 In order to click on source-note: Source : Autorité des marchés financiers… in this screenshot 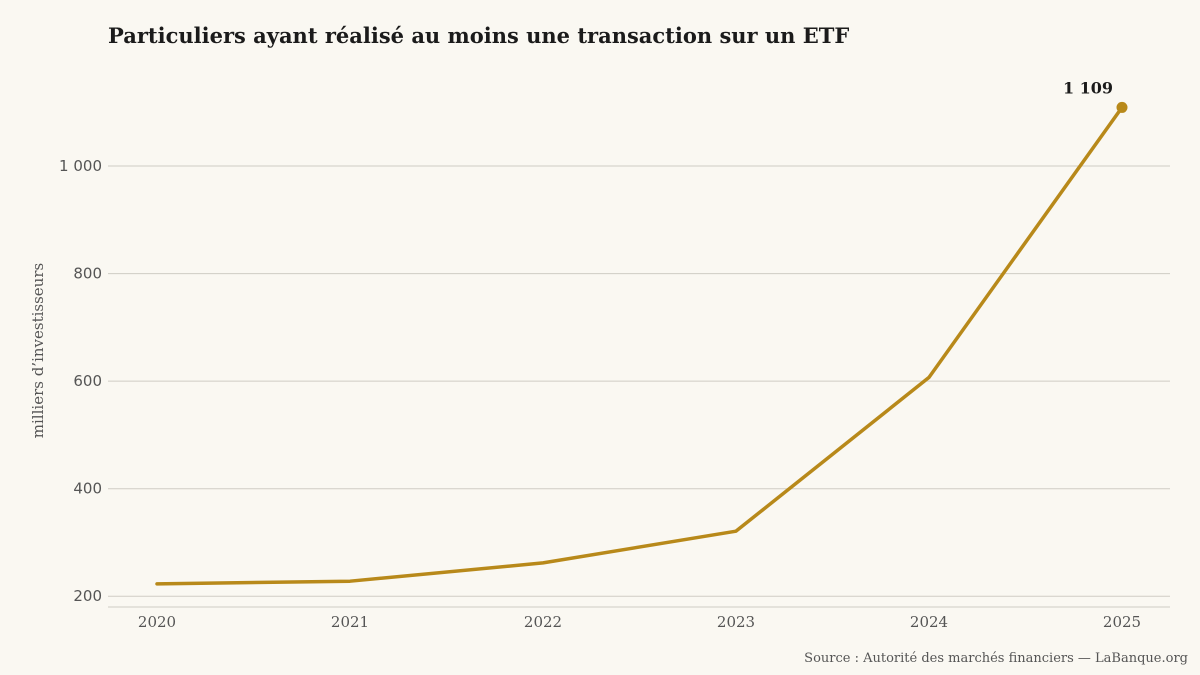, I will do `click(996, 658)`.